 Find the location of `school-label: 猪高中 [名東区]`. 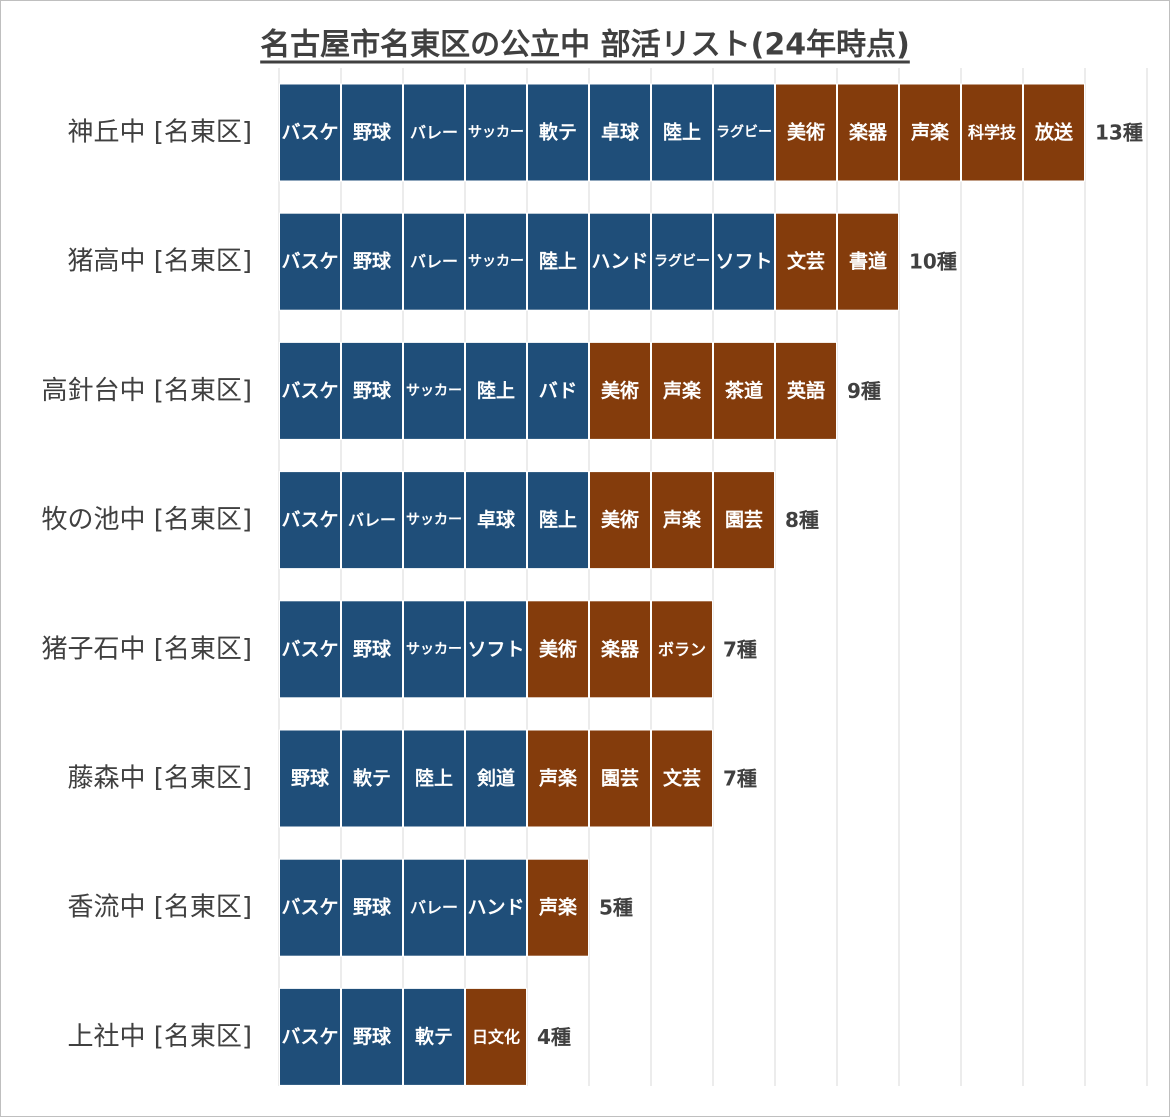

school-label: 猪高中 [名東区] is located at coordinates (159, 262).